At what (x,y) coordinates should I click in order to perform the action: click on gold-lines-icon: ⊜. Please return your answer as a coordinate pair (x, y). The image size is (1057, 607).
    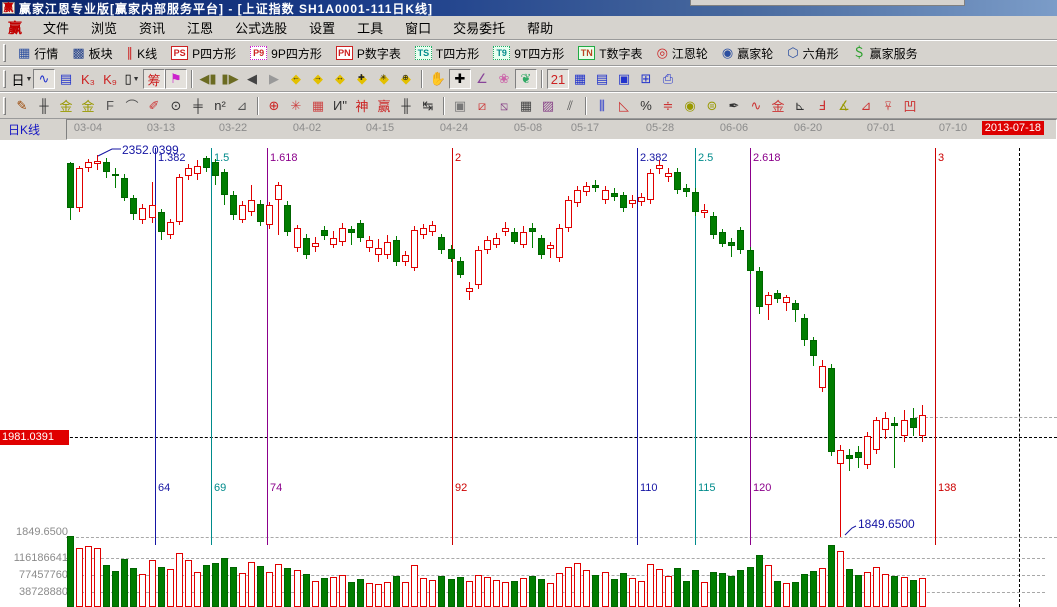
    Looking at the image, I should click on (712, 106).